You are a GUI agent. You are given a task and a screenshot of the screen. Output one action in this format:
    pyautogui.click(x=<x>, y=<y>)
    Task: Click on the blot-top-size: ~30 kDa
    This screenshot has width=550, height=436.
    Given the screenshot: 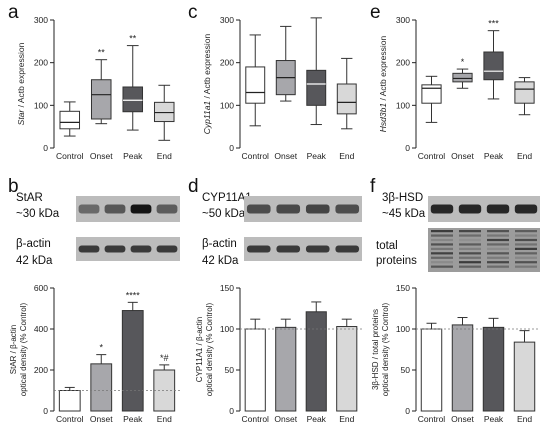 What is the action you would take?
    pyautogui.click(x=38, y=214)
    